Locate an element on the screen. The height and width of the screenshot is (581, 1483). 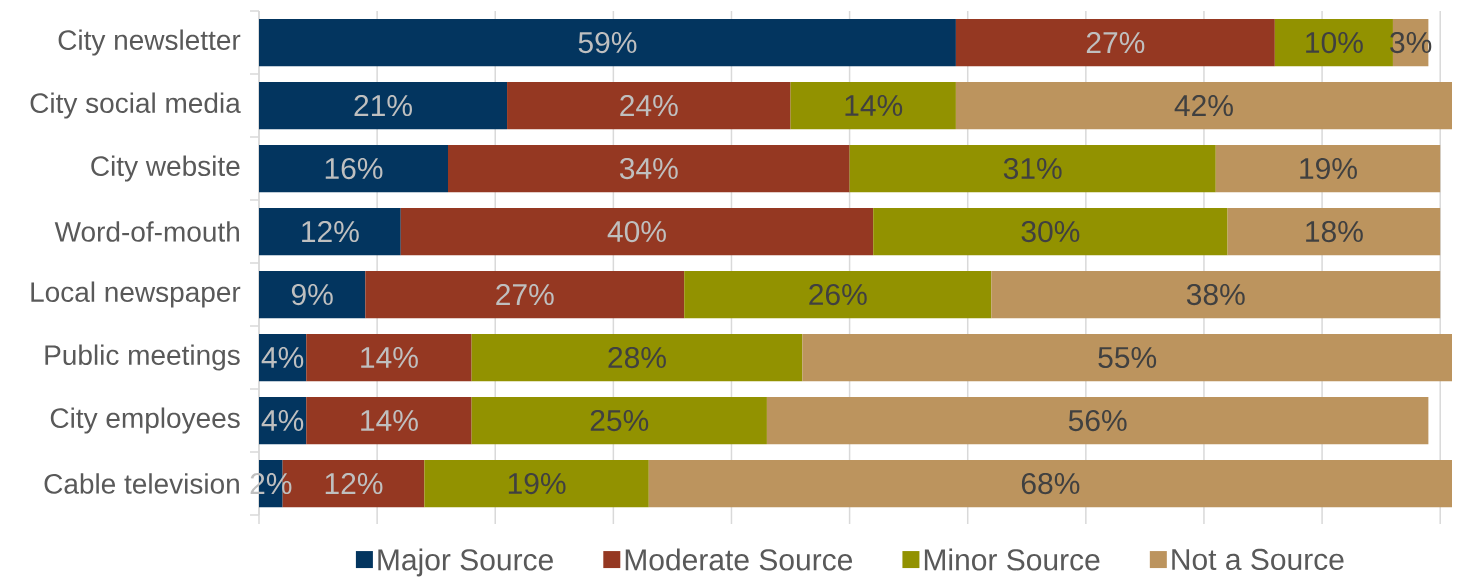
data-label: 56% is located at coordinates (1097, 420).